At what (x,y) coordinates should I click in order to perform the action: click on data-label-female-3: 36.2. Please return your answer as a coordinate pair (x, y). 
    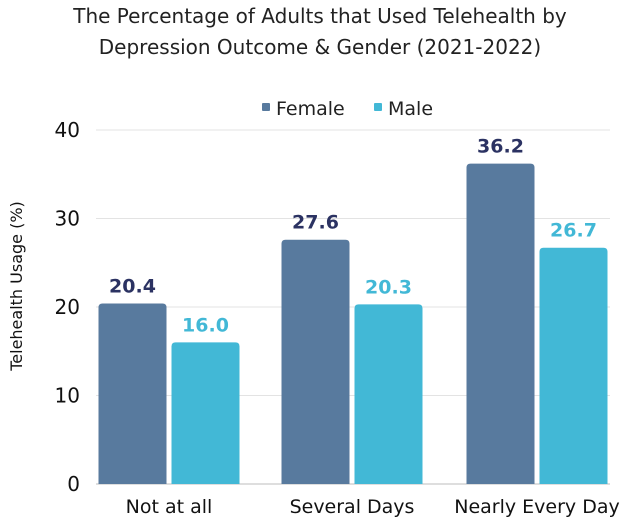
    Looking at the image, I should click on (500, 147).